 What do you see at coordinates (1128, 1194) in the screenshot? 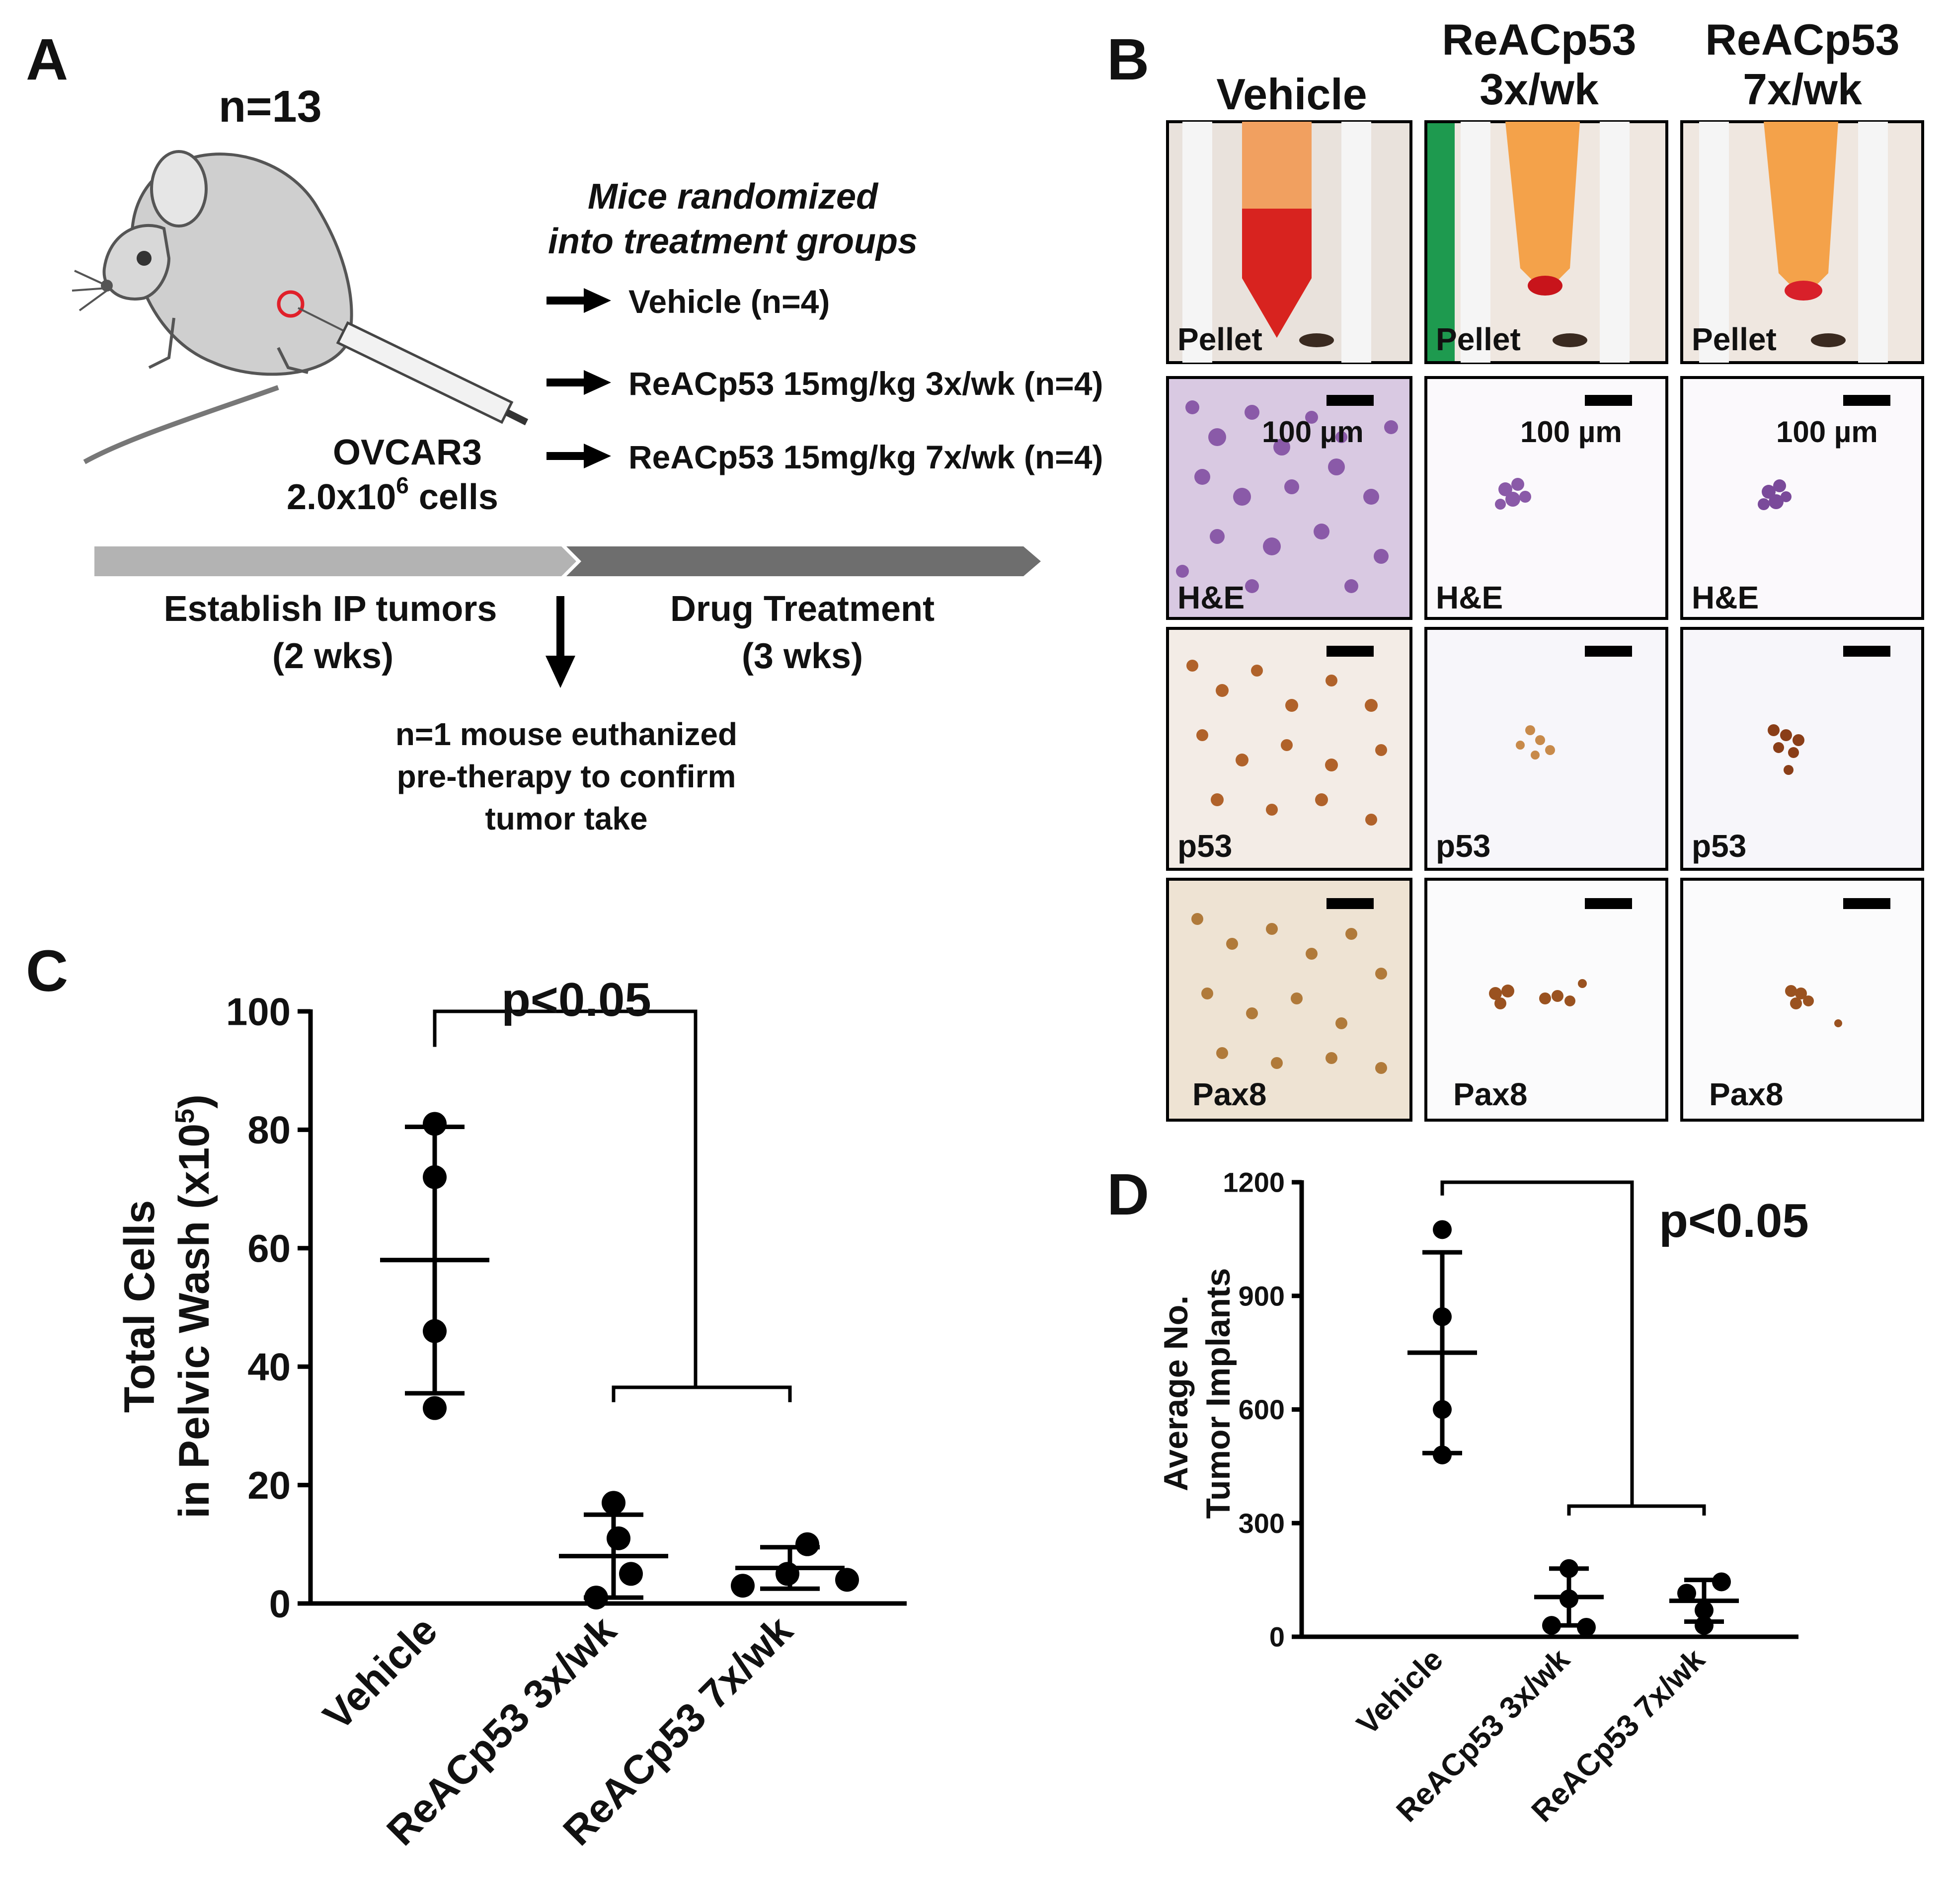
I see `panel-label-d: D` at bounding box center [1128, 1194].